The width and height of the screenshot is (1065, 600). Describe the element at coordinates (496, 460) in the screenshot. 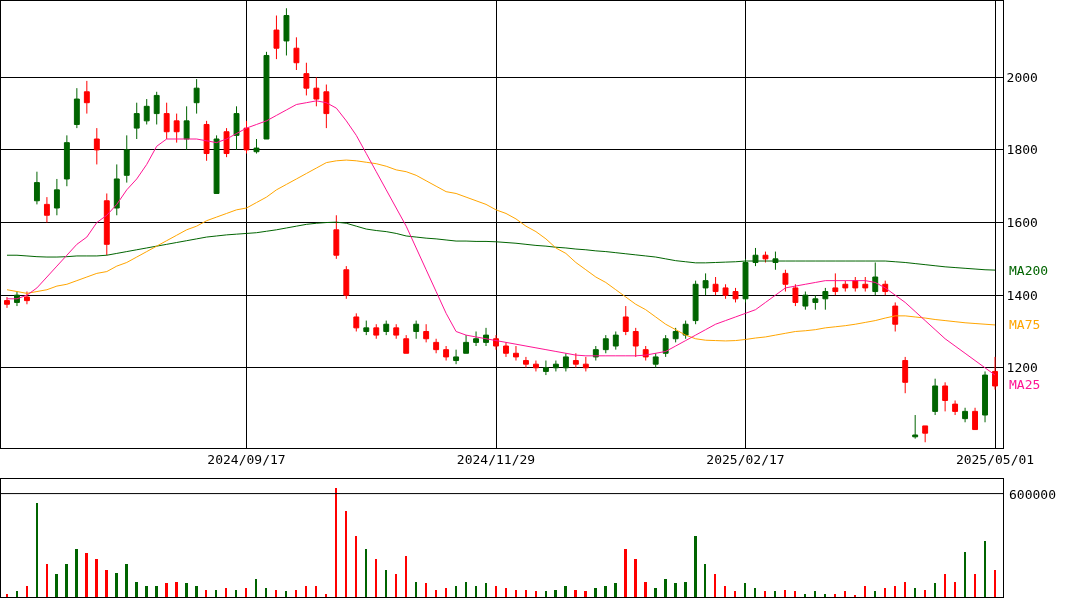

I see `x-tick-label: 2024/11/29` at that location.